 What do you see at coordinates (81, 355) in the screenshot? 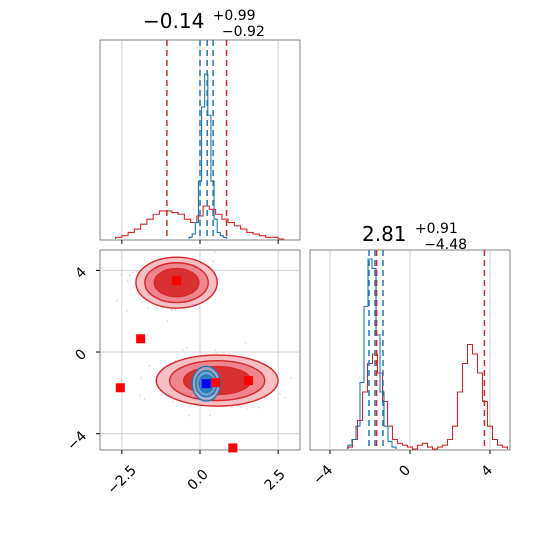
I see `y-tick-label: 0` at bounding box center [81, 355].